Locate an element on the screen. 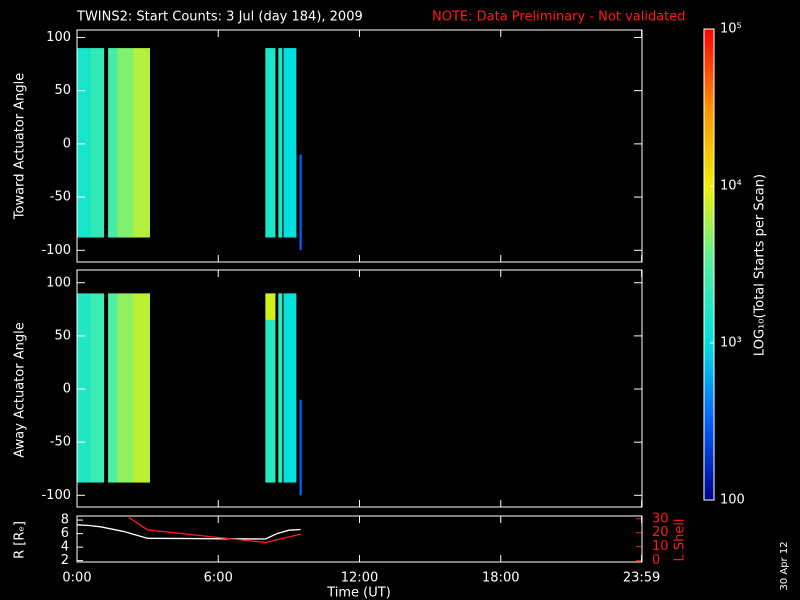 This screenshot has height=600, width=800. y-tick-label: 2 is located at coordinates (65, 560).